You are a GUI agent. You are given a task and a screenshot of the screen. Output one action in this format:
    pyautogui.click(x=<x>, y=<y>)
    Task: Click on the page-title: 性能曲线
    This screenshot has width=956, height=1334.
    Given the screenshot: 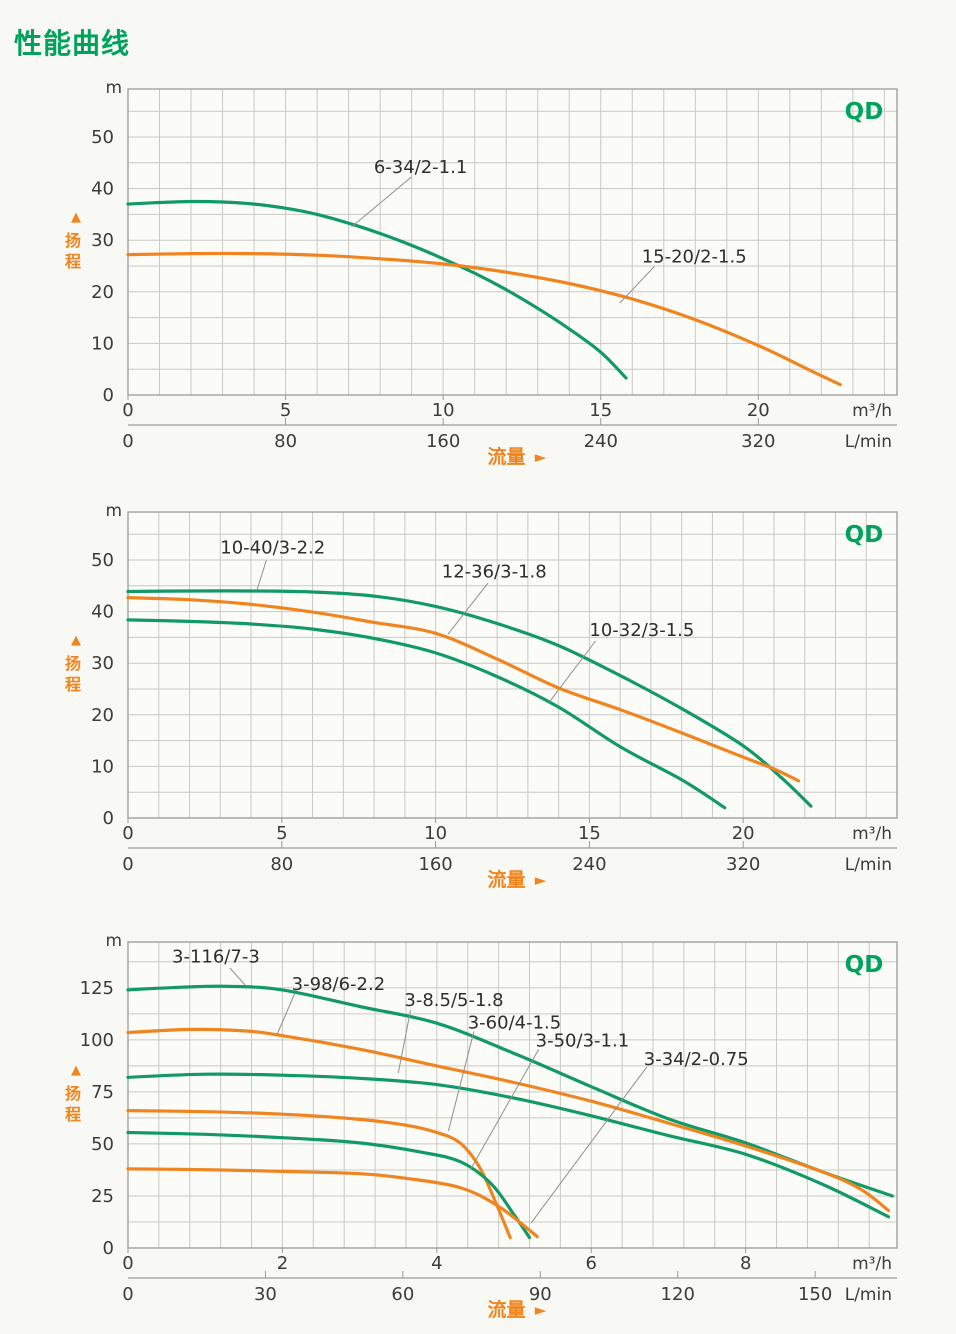 What is the action you would take?
    pyautogui.click(x=72, y=43)
    